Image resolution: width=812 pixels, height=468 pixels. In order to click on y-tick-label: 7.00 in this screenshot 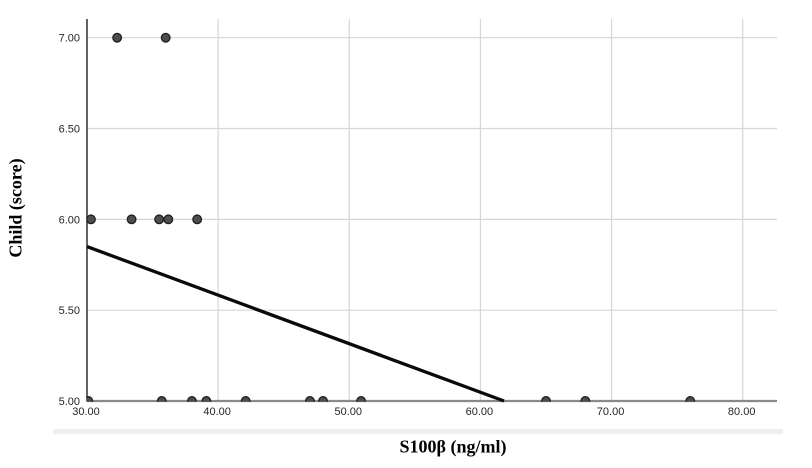, I will do `click(69, 39)`.